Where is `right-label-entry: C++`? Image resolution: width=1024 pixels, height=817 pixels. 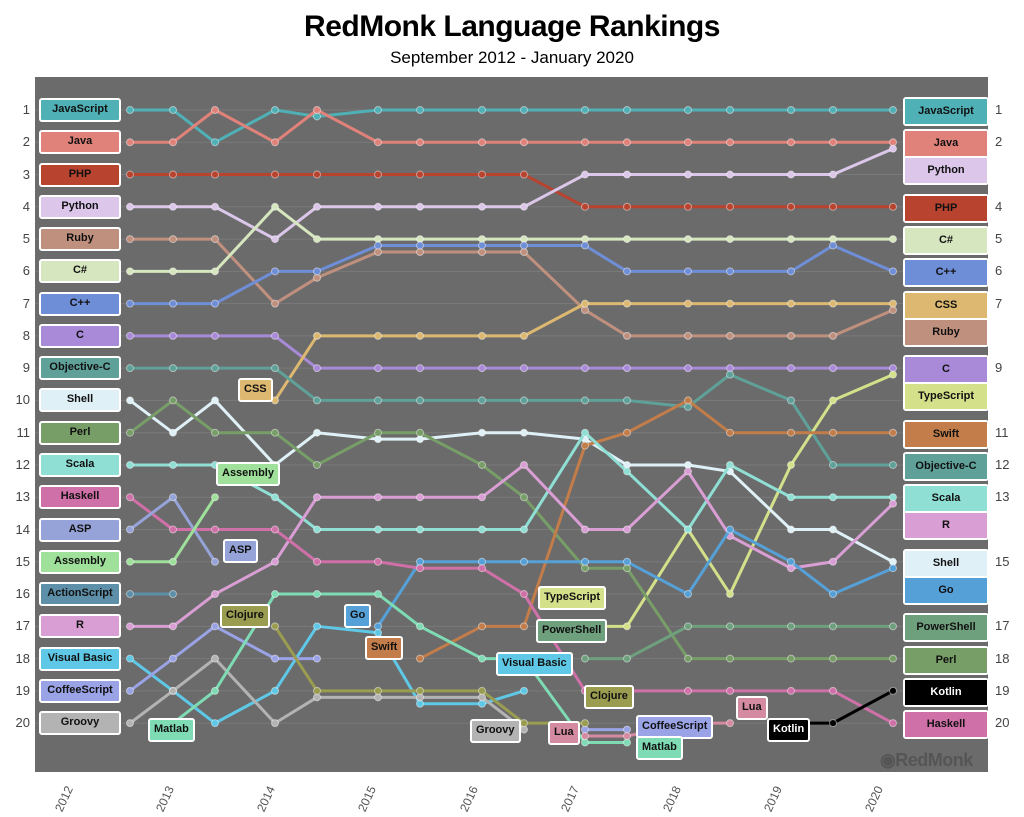 right-label-entry: C++ is located at coordinates (946, 273).